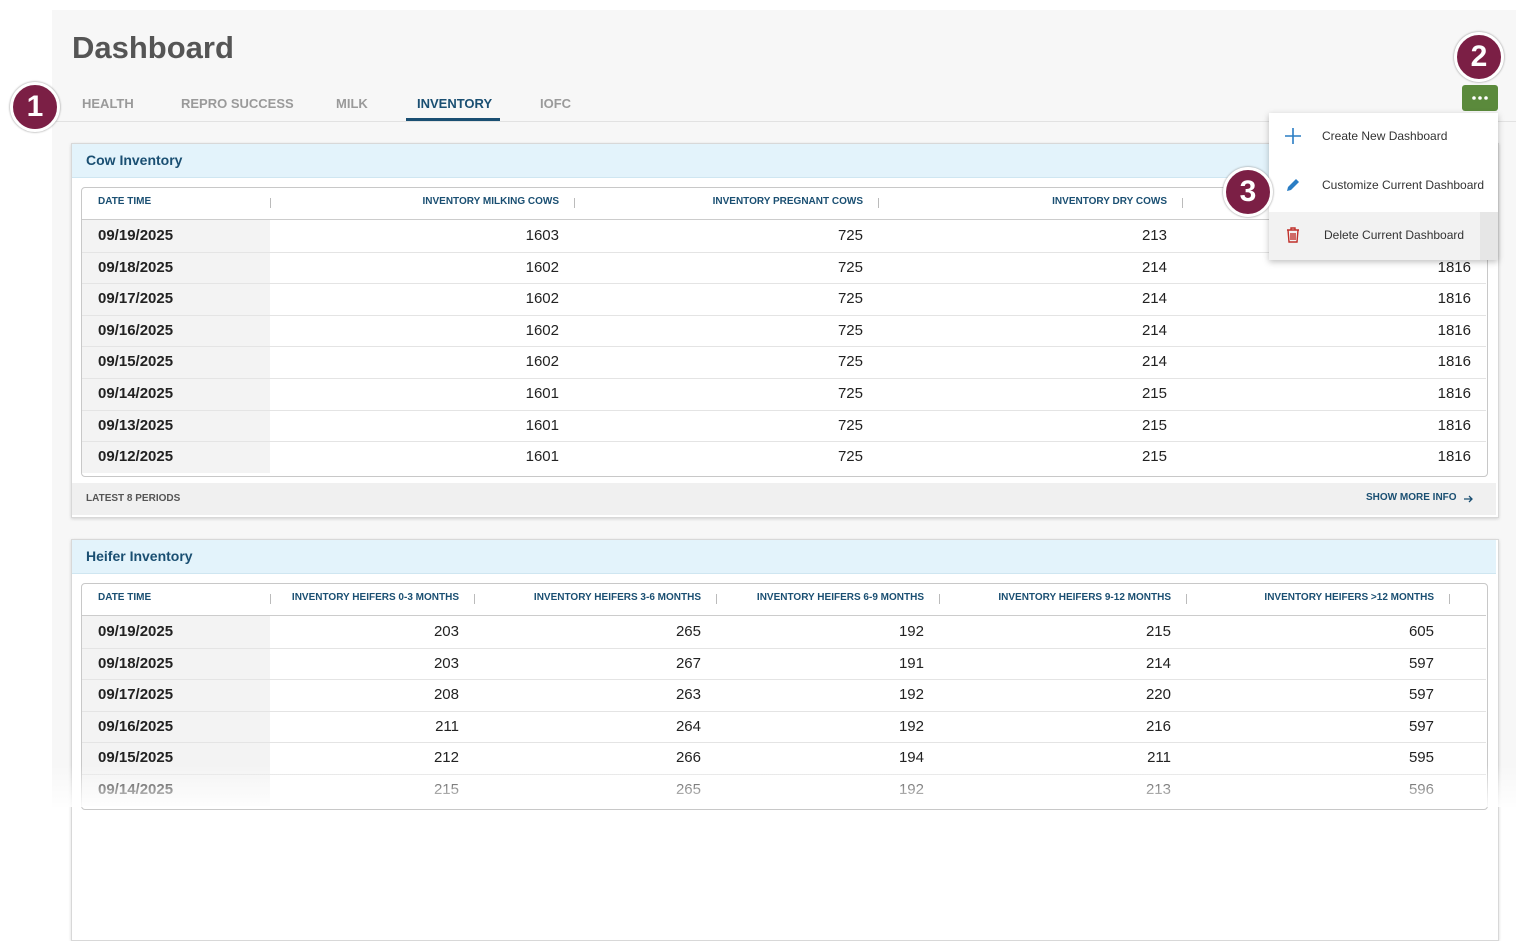  I want to click on cell: 605, so click(1421, 631).